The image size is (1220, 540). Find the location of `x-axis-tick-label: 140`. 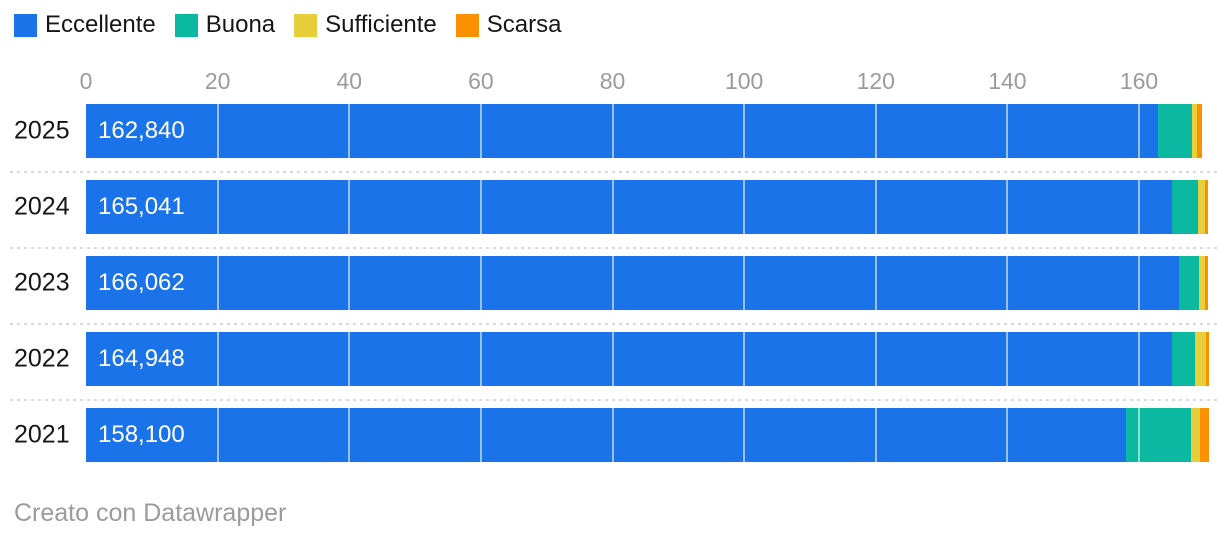

x-axis-tick-label: 140 is located at coordinates (1007, 81).